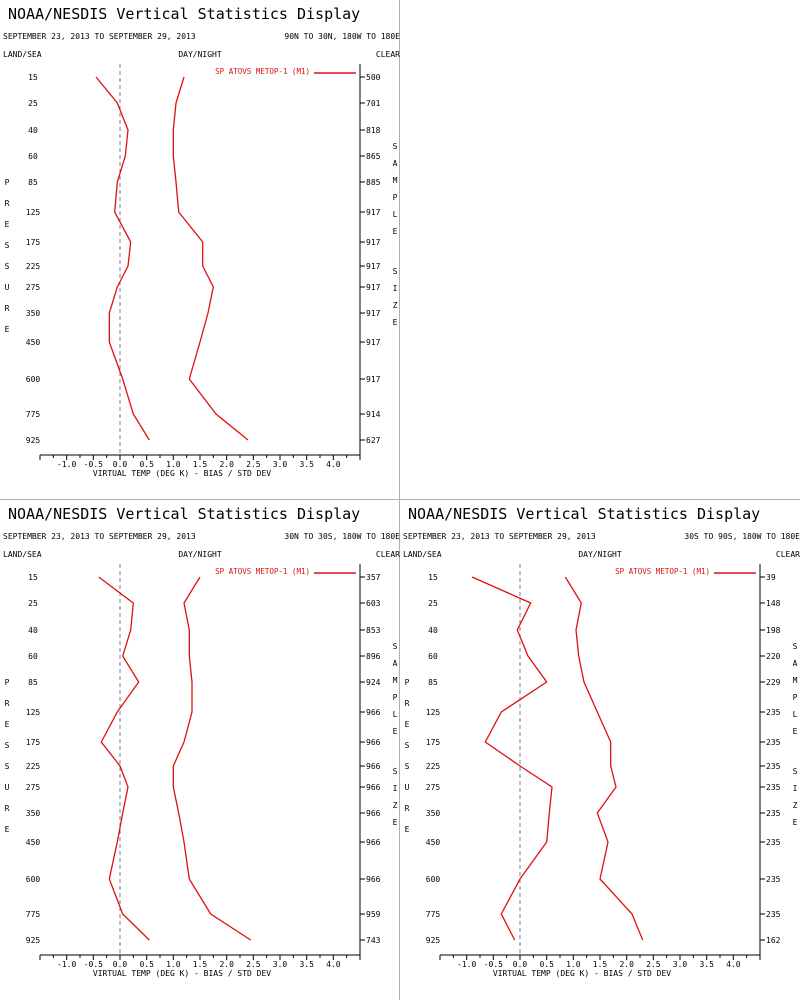 This screenshot has height=1000, width=800. What do you see at coordinates (499, 536) in the screenshot?
I see `date-range: SEPTEMBER 23, 2013 TO SEPTEMBER 29, 2013` at bounding box center [499, 536].